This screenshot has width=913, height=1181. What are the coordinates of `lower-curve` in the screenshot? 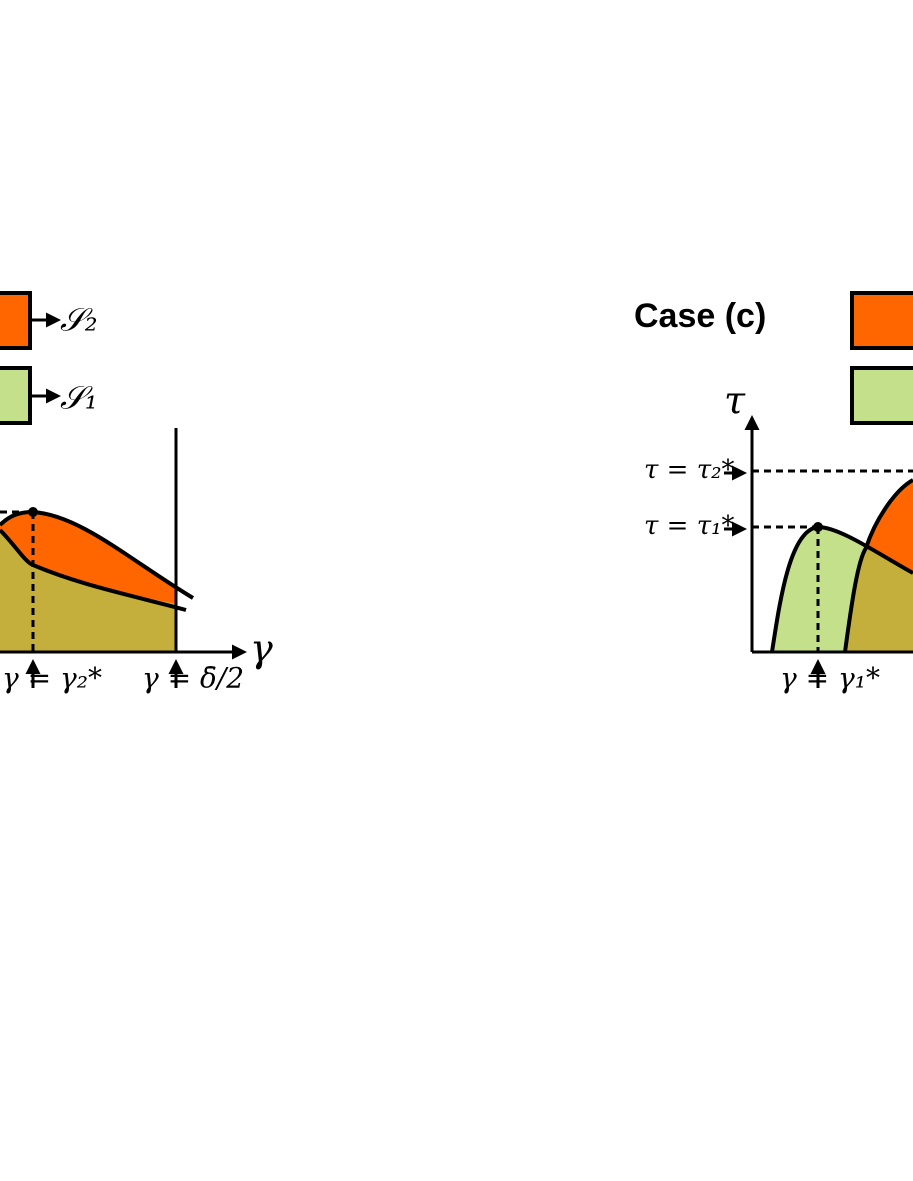 It's located at (93, 570).